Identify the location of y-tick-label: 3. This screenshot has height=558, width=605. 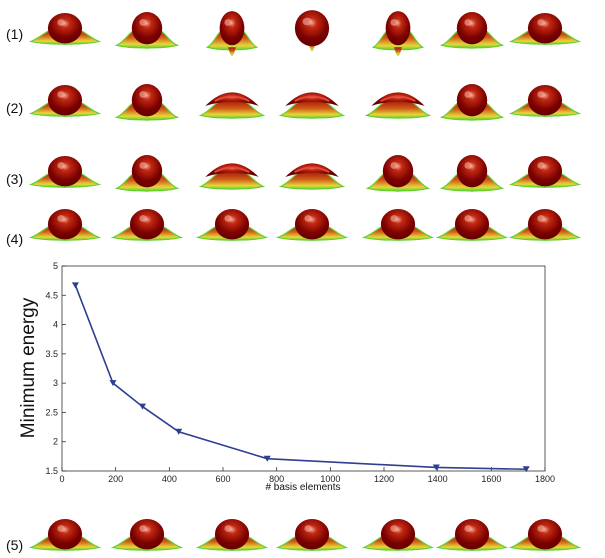
(55, 383).